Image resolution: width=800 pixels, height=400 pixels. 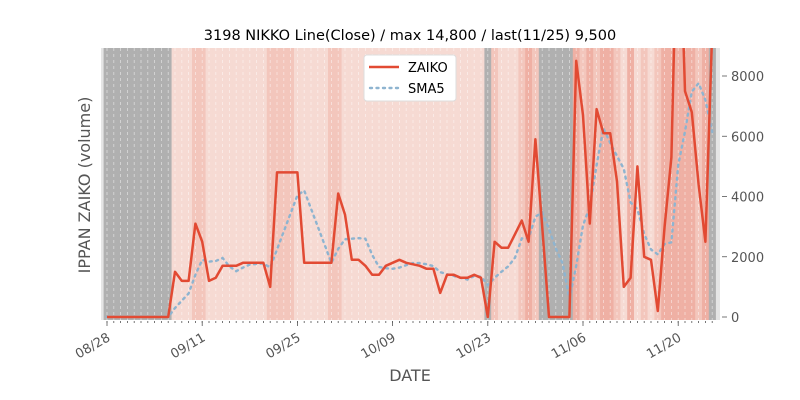 I want to click on legend-zaiko-label: ZAIKO, so click(x=428, y=68).